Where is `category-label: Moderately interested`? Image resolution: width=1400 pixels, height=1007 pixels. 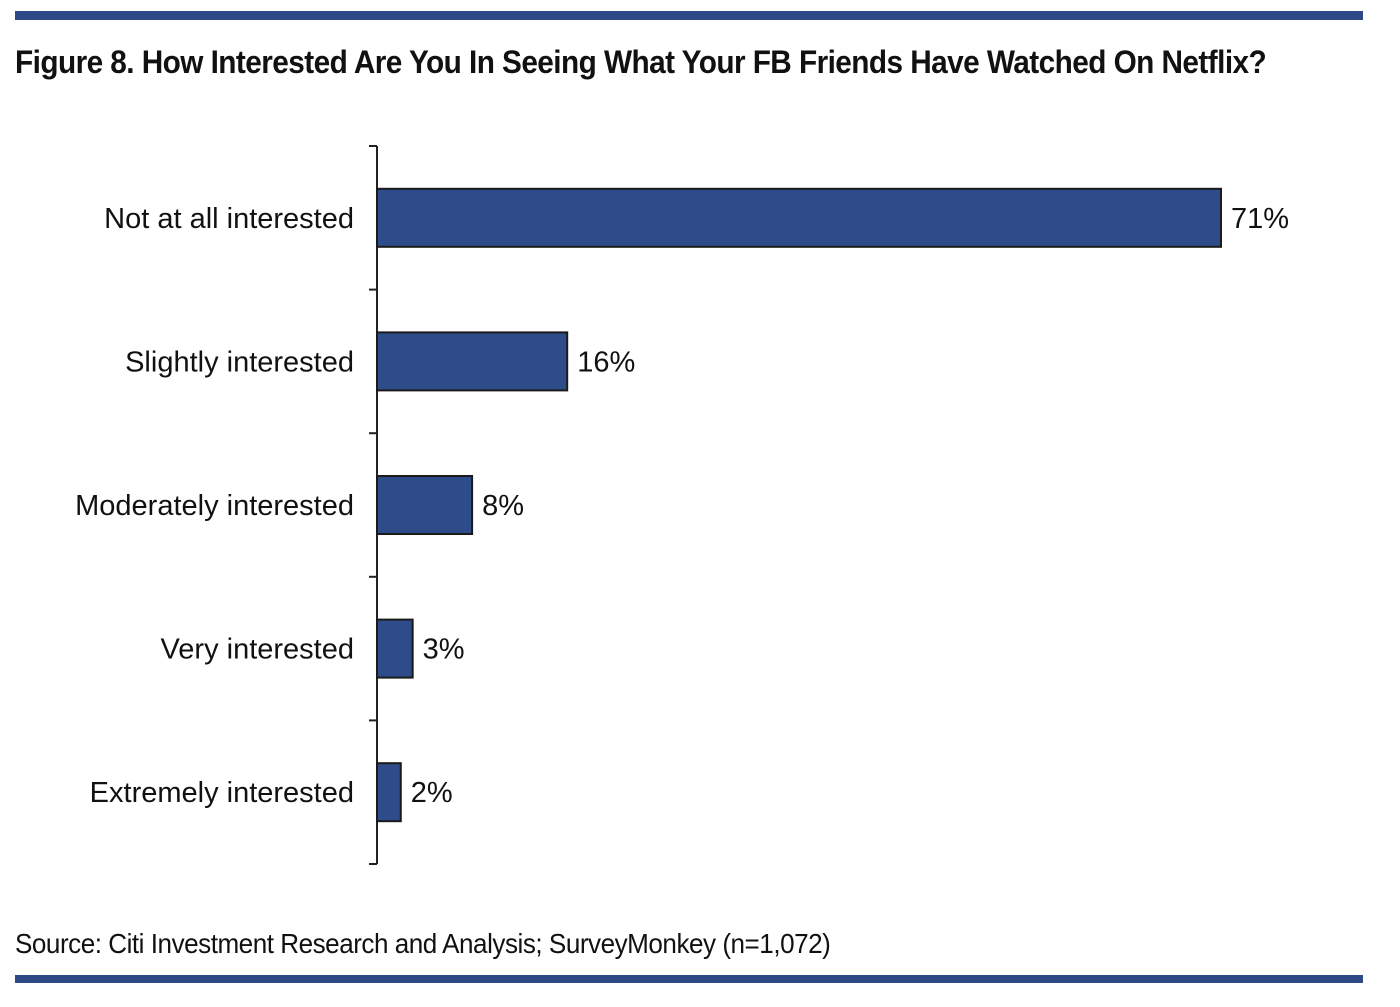
category-label: Moderately interested is located at coordinates (214, 506).